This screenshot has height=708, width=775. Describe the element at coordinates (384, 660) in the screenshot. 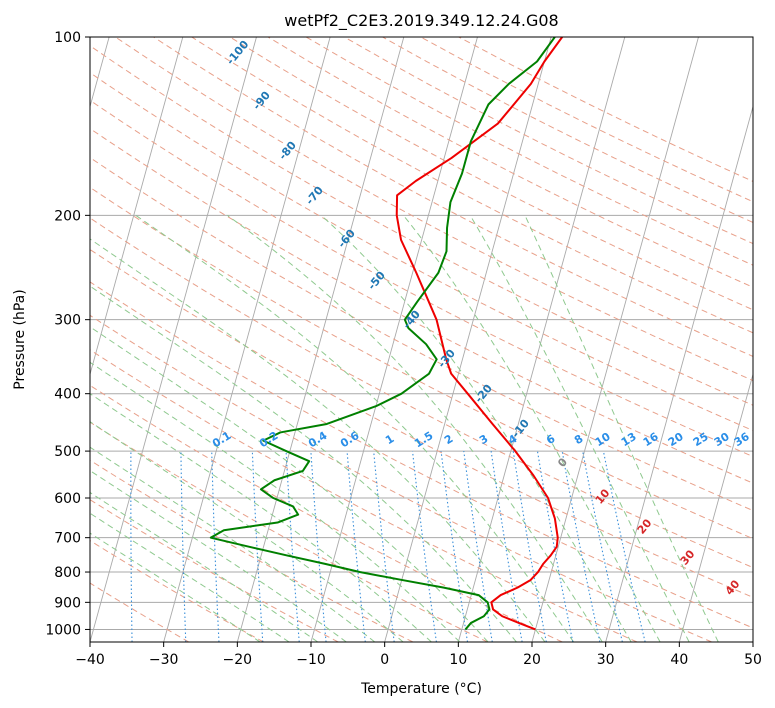

I see `x-tick-label: 0` at that location.